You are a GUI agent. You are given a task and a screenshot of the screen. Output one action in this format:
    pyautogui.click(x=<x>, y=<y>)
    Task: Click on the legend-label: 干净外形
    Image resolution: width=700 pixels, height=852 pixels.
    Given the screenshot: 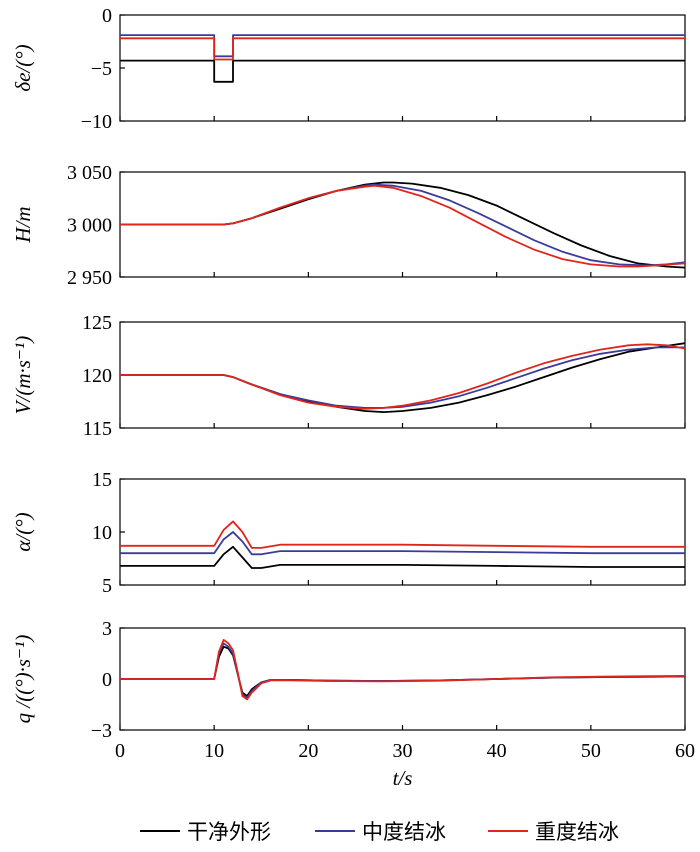 What is the action you would take?
    pyautogui.click(x=229, y=832)
    